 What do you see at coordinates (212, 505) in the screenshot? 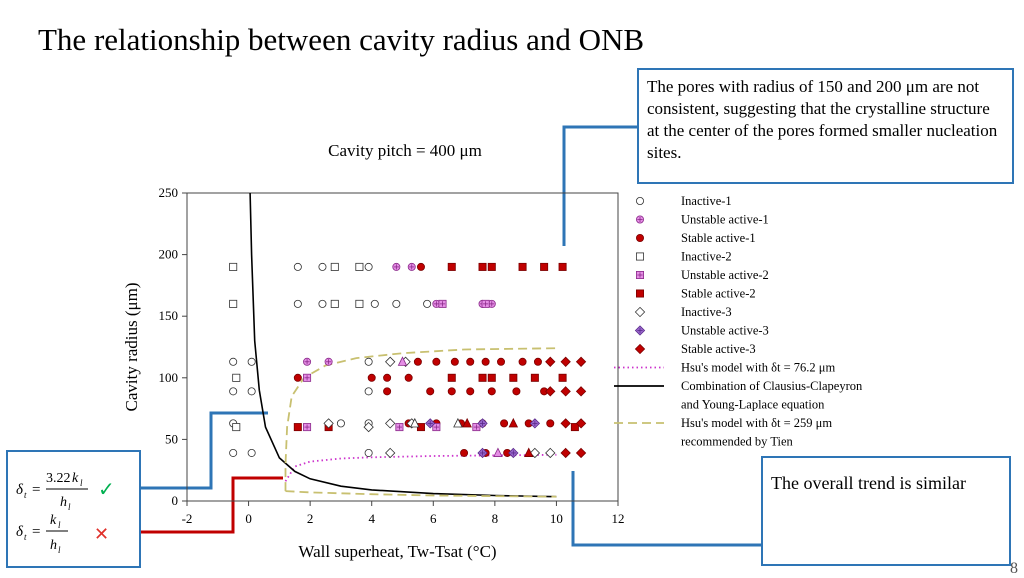
I see `connector-formula-red` at bounding box center [212, 505].